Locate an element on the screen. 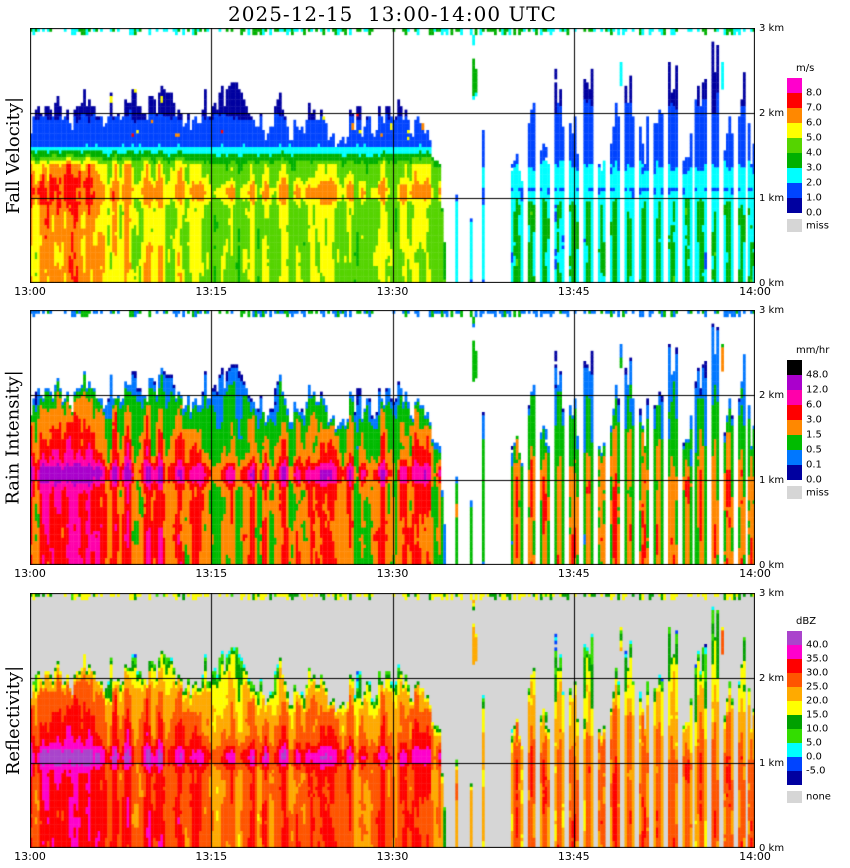 The image size is (850, 868). colorbar-tick-label: 30.0 is located at coordinates (817, 673).